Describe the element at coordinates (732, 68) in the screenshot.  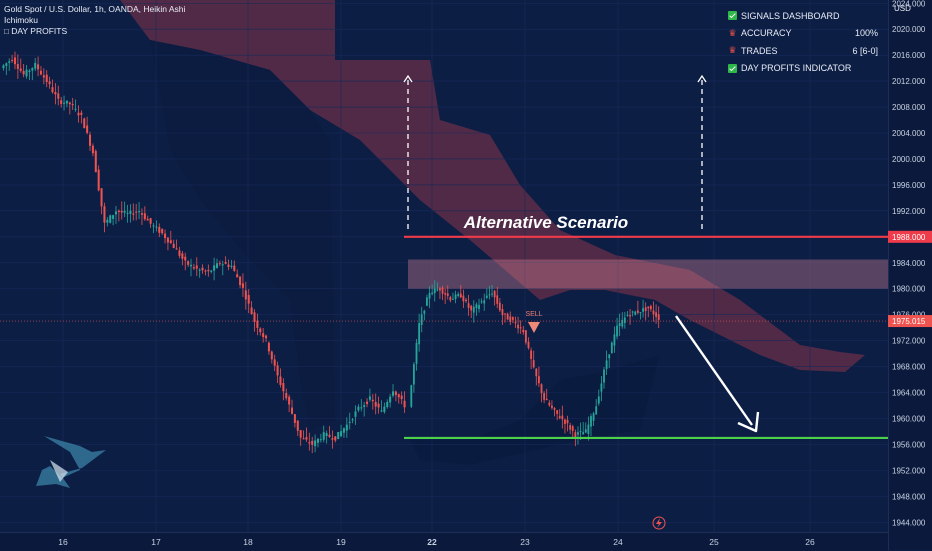
I see `check-icon` at that location.